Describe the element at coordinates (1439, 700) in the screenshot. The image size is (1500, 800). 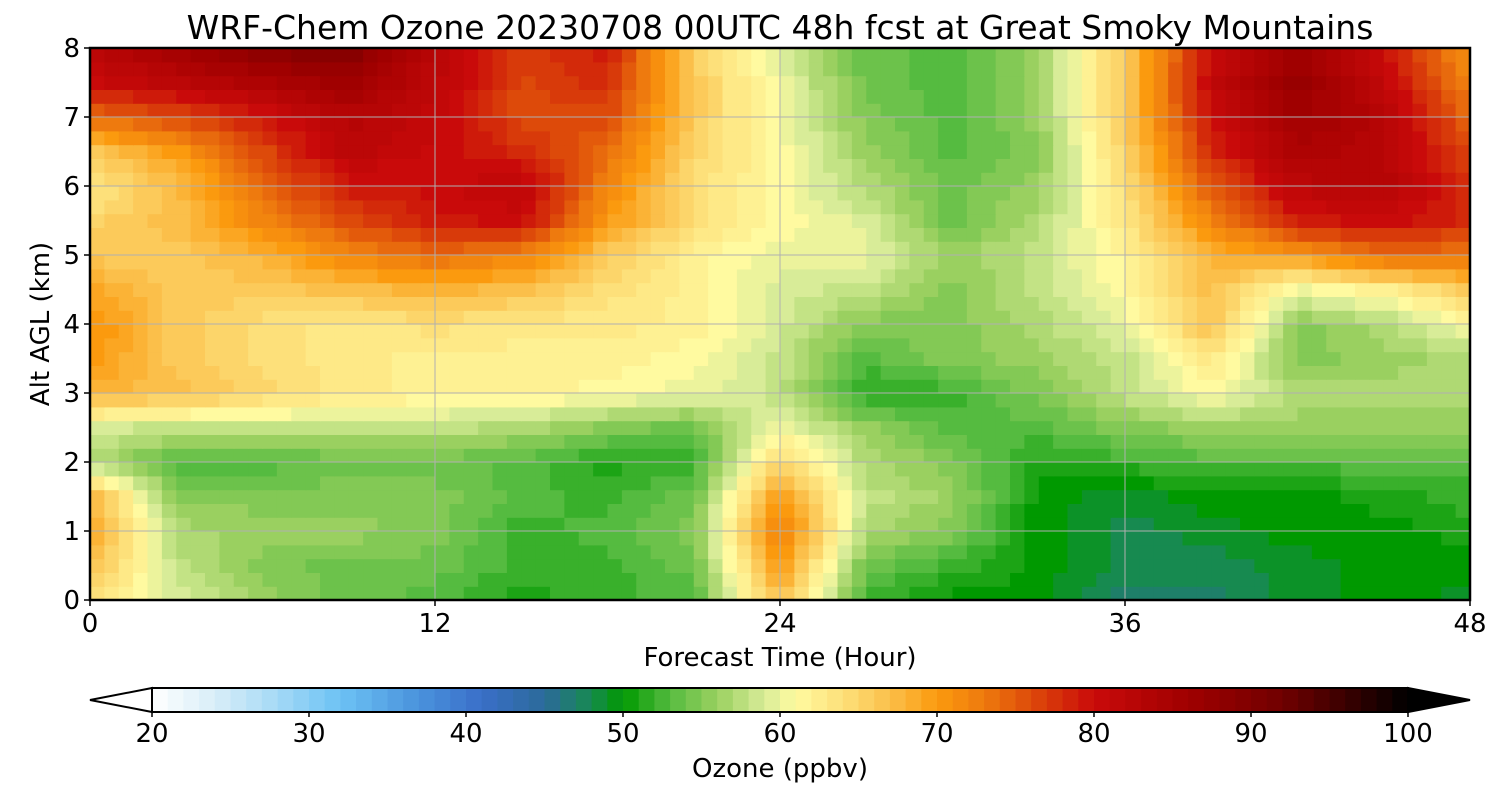
I see `colorbar-max-extension` at that location.